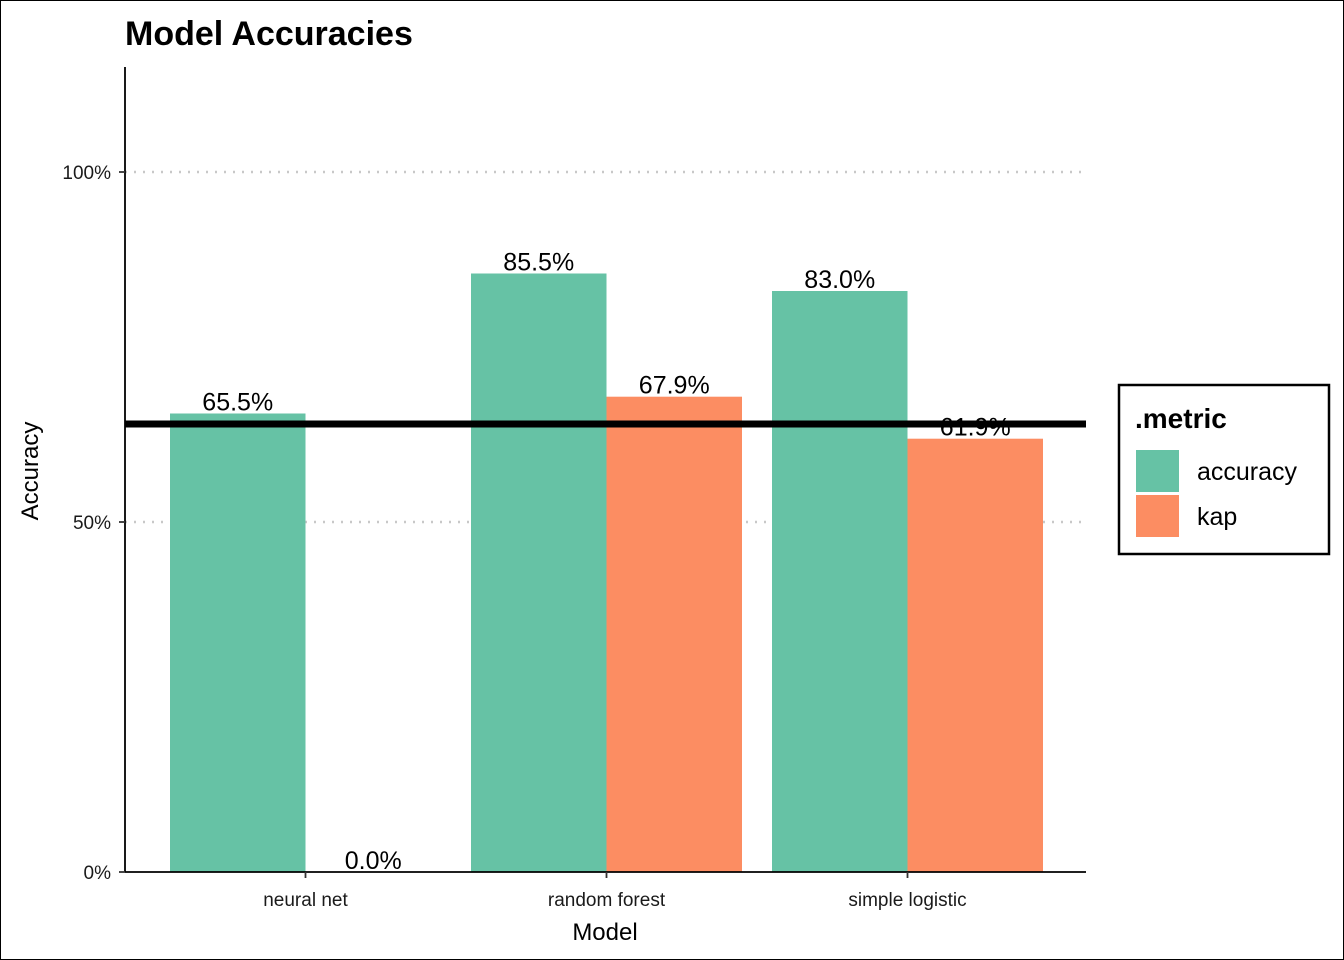  I want to click on data-label: 83.0%, so click(839, 280).